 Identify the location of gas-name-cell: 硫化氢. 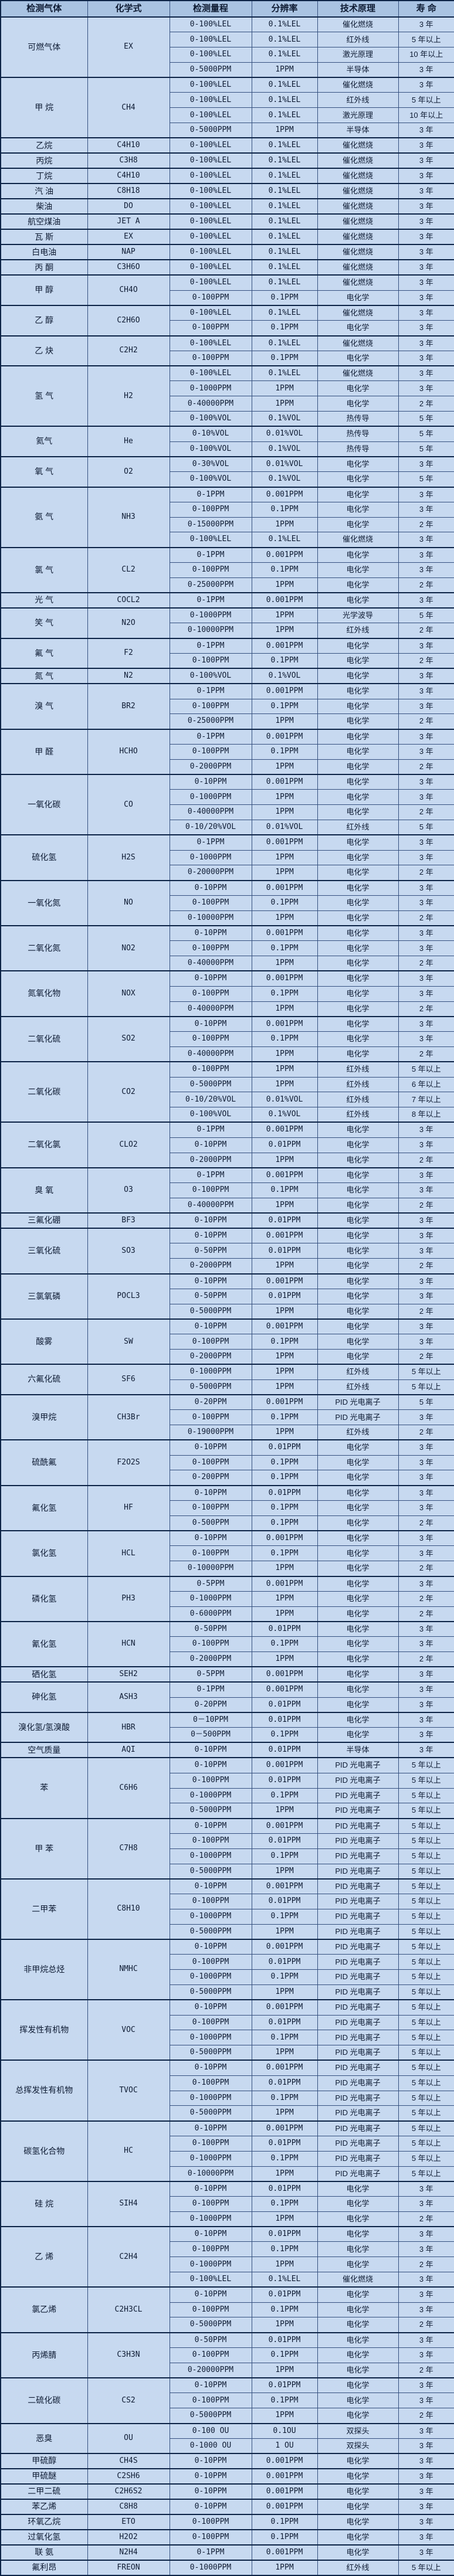
(44, 858).